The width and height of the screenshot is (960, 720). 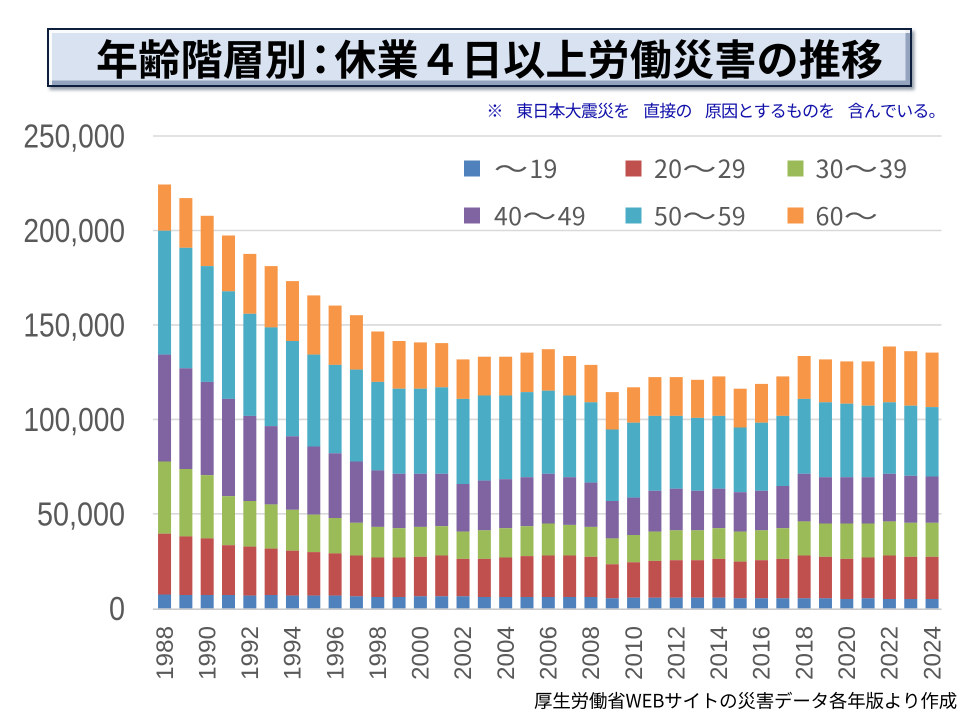 What do you see at coordinates (81, 513) in the screenshot?
I see `svg-text: 50,000` at bounding box center [81, 513].